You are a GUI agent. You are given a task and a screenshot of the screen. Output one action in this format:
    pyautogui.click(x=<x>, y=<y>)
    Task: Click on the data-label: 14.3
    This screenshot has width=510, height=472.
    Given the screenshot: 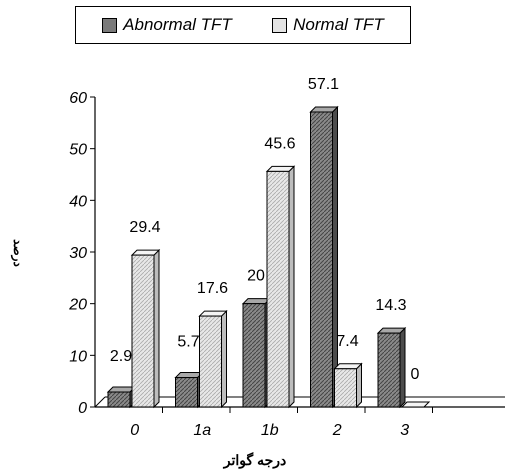 What is the action you would take?
    pyautogui.click(x=390, y=305)
    